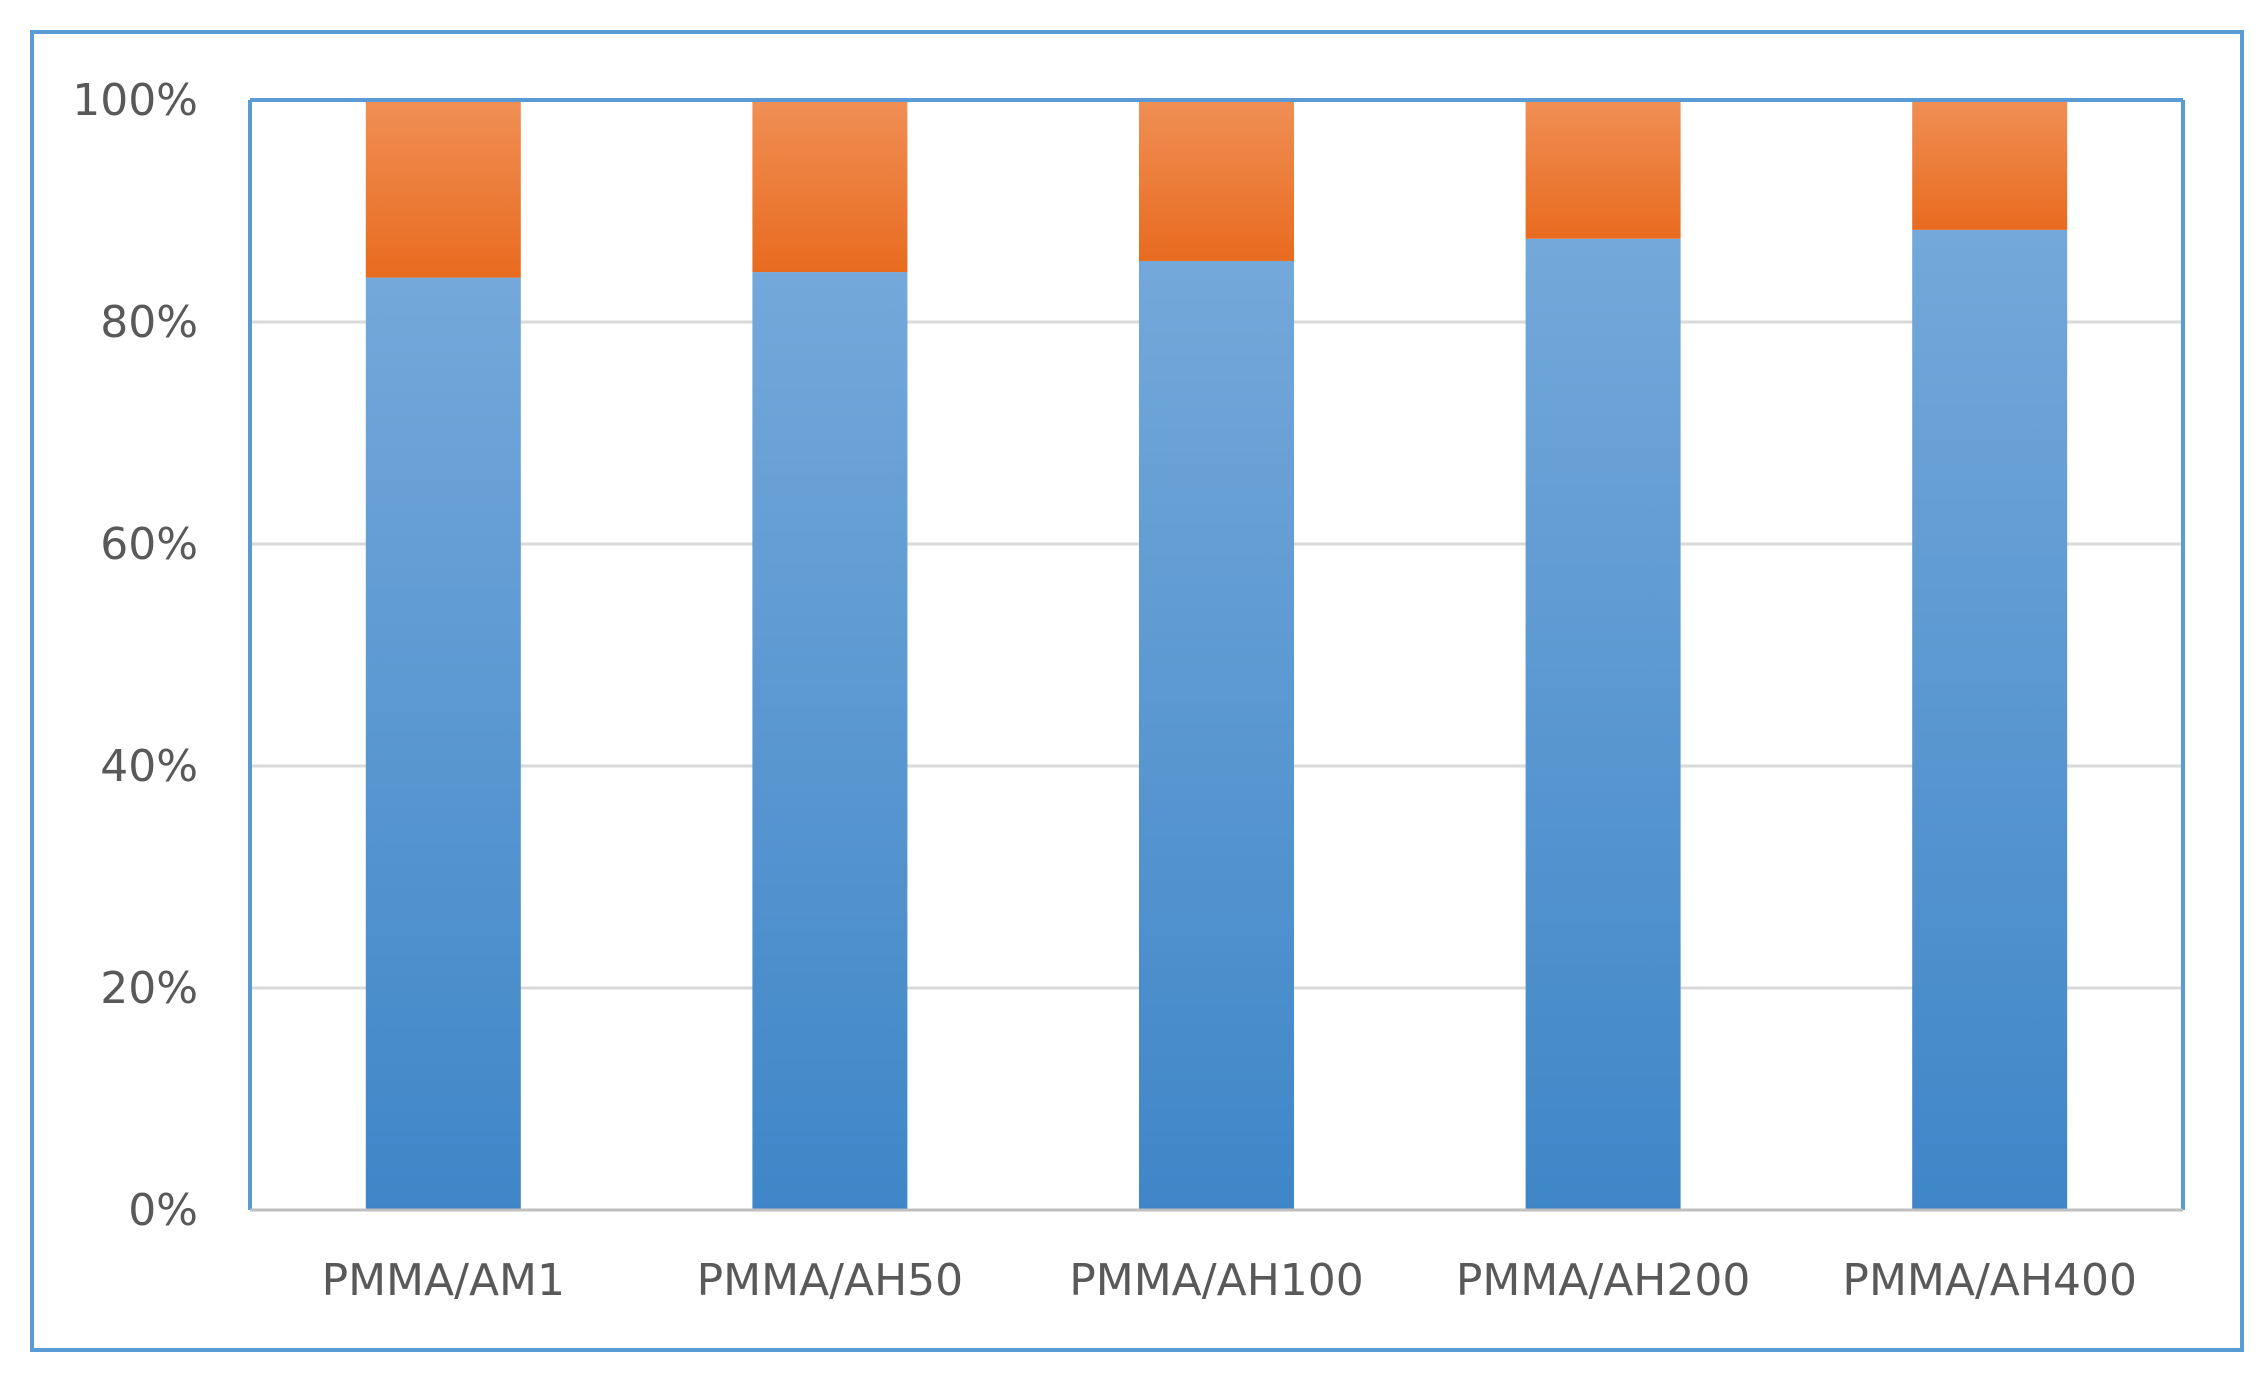 Image resolution: width=2259 pixels, height=1375 pixels. Describe the element at coordinates (1216, 1280) in the screenshot. I see `x-category-label: PMMA/AH100` at that location.